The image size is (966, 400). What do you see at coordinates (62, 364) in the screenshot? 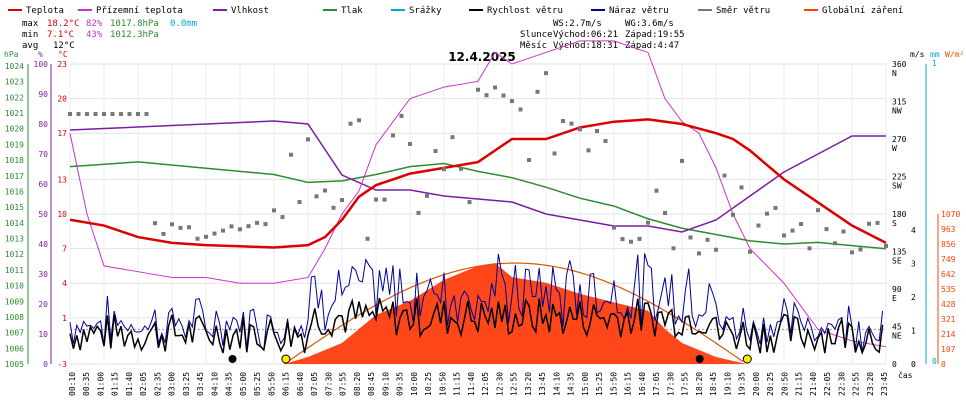
I see `tick-temp: -3` at bounding box center [62, 364].